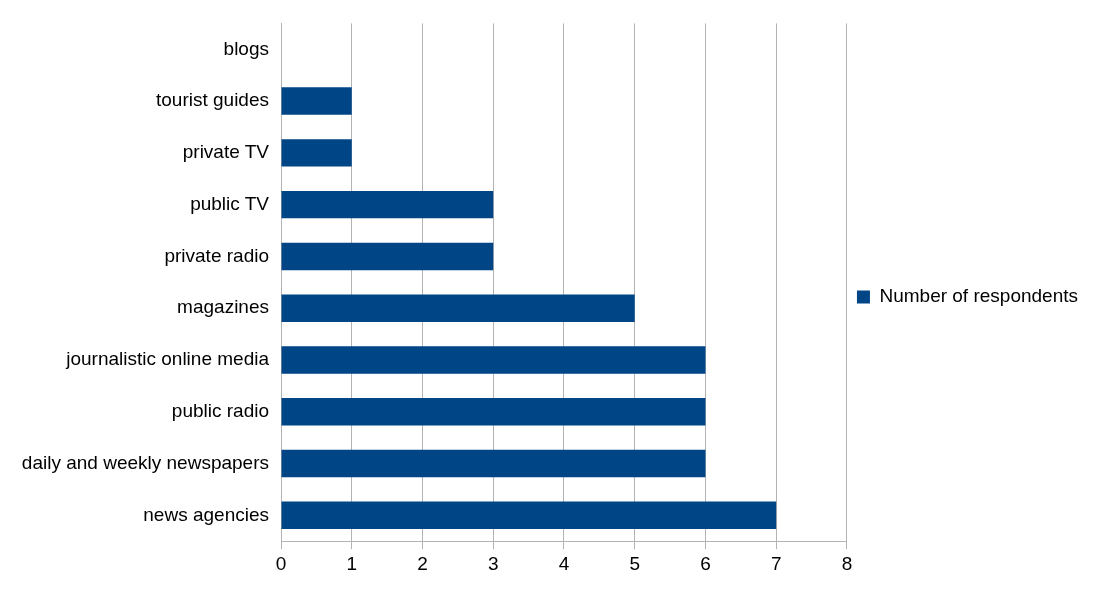 The image size is (1108, 590). Describe the element at coordinates (206, 514) in the screenshot. I see `y-tick-label: news agencies` at that location.